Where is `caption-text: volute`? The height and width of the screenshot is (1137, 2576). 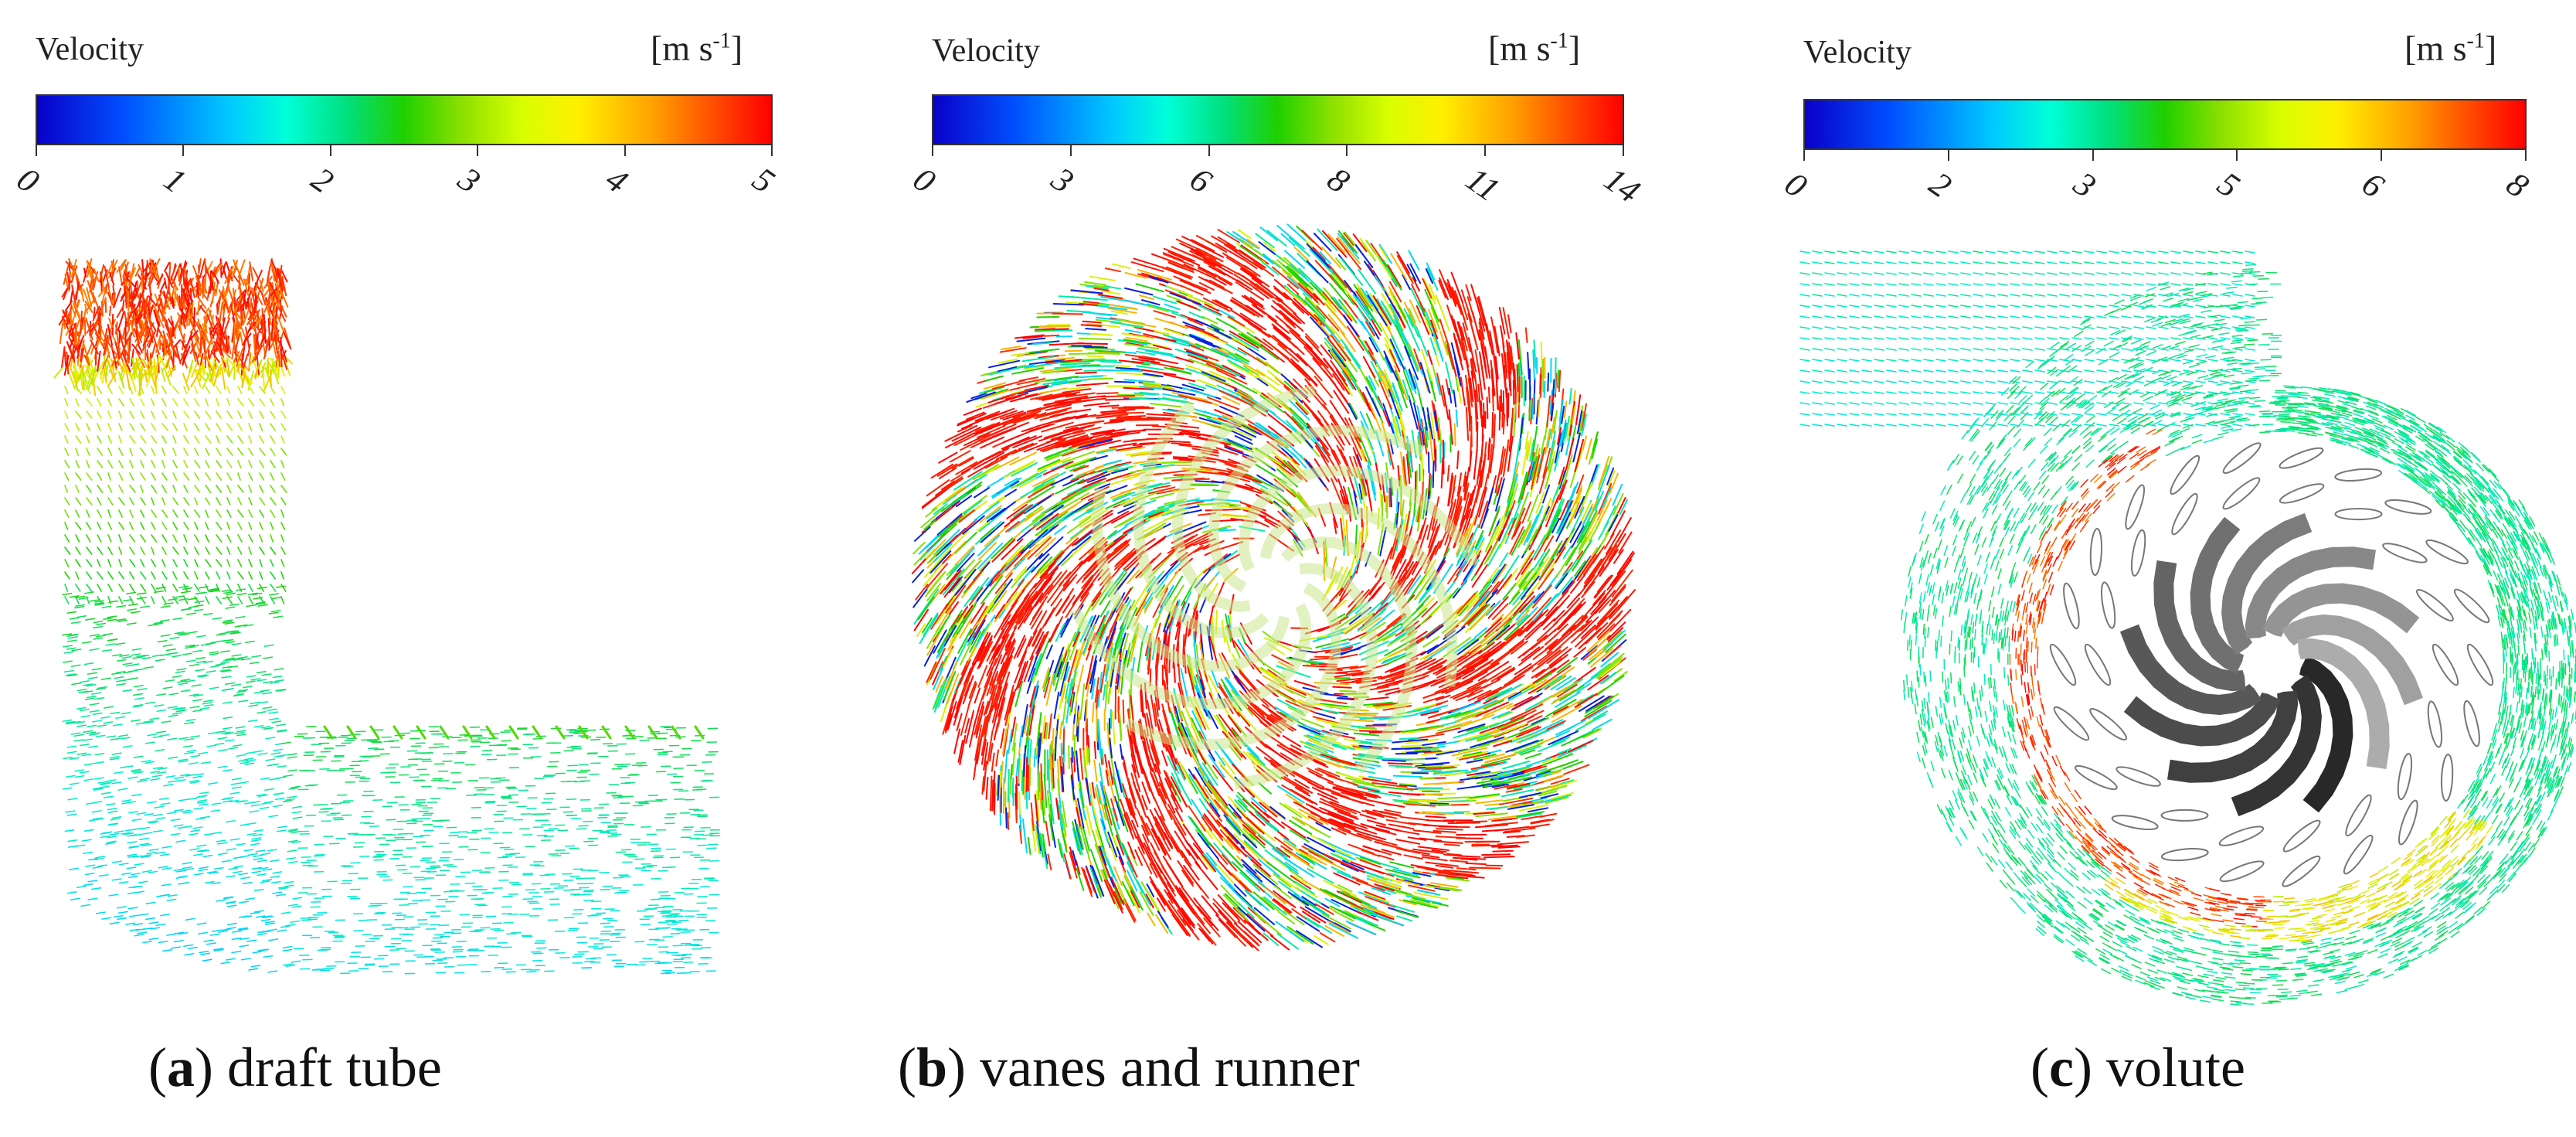
caption-text: volute is located at coordinates (2168, 1067).